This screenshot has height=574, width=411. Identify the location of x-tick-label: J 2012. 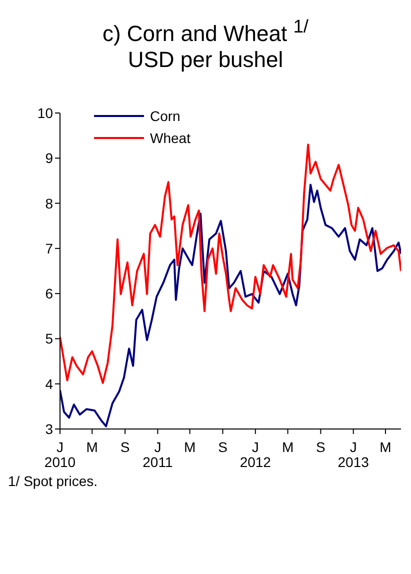
(256, 454).